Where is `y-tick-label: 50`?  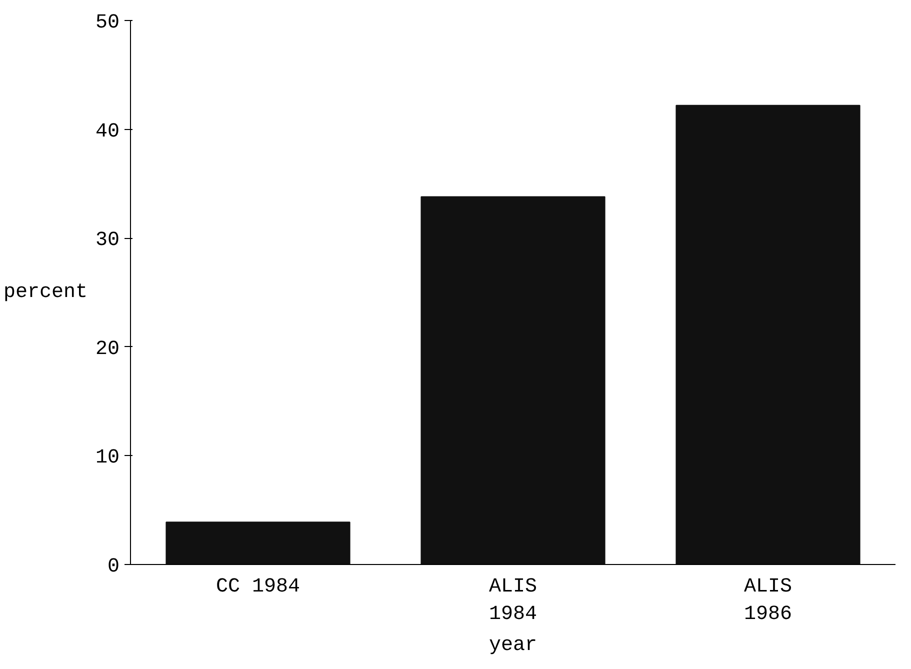
y-tick-label: 50 is located at coordinates (107, 23).